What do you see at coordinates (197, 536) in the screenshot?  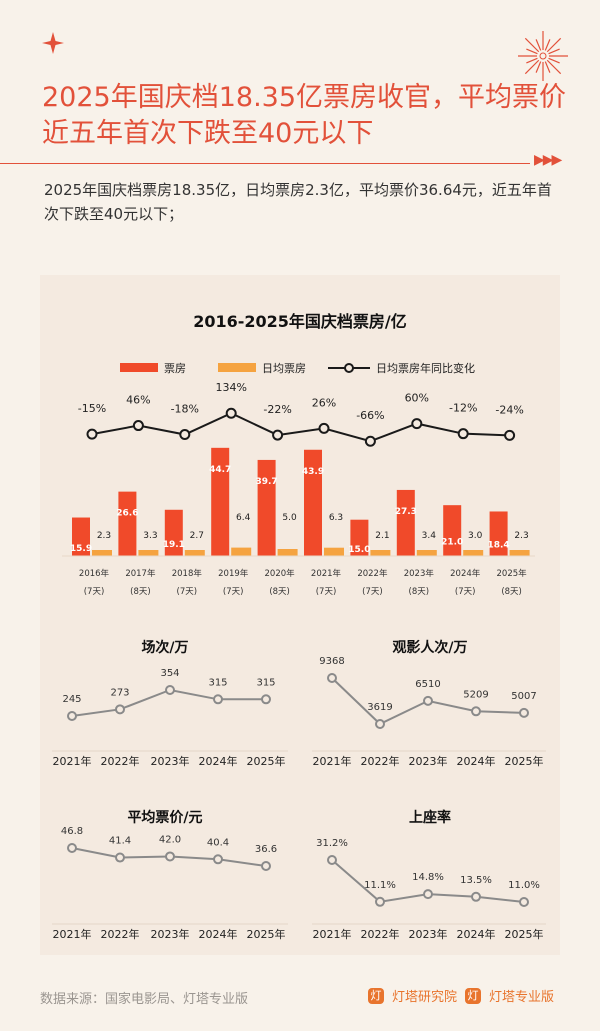 I see `bar-label-daily-avg: 2.7` at bounding box center [197, 536].